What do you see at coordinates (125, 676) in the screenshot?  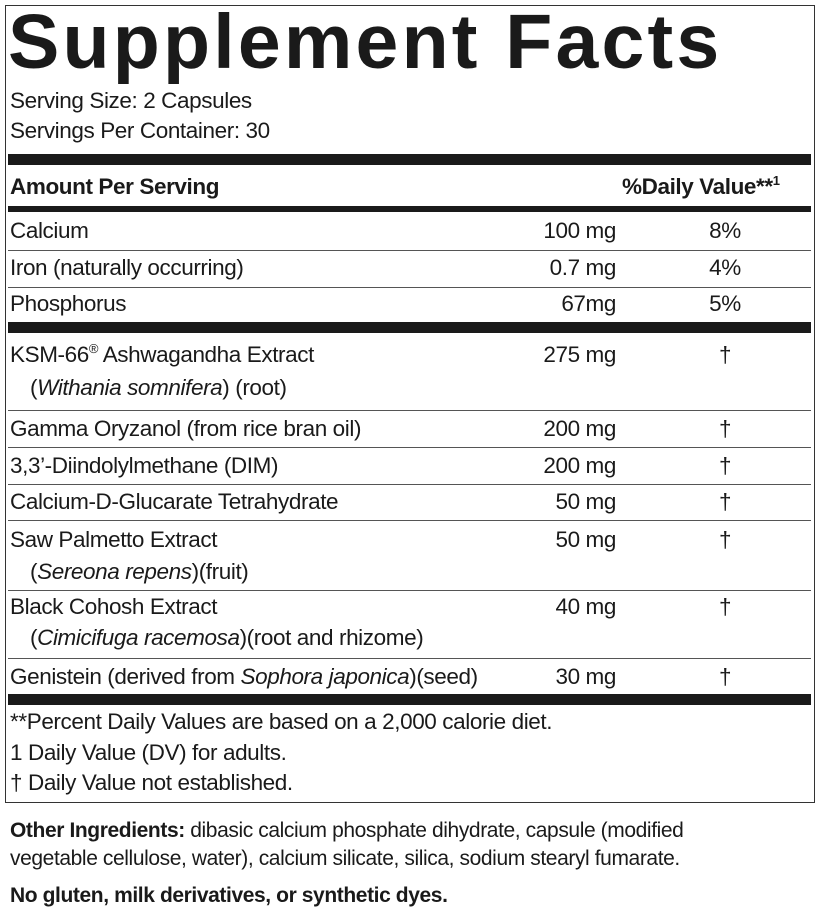 I see `ingredient-name-text: Genistein (derived from` at bounding box center [125, 676].